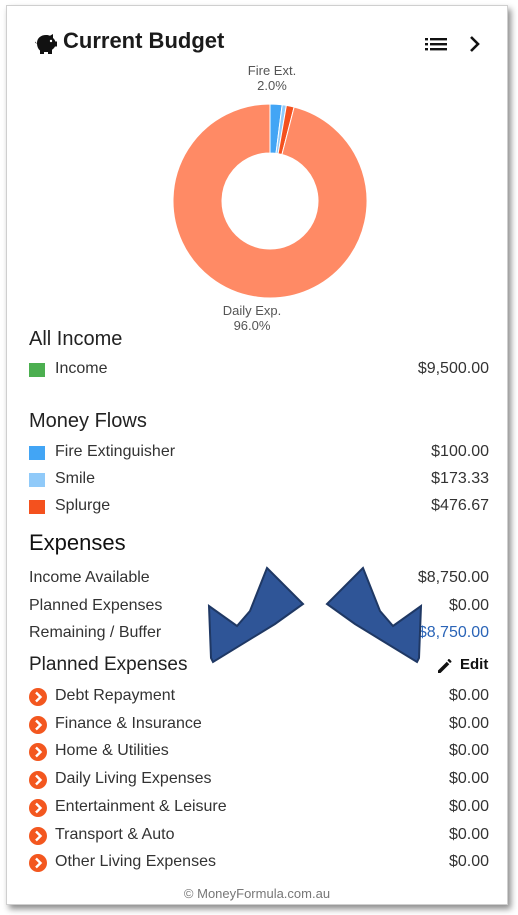 The width and height of the screenshot is (518, 915). I want to click on expense-row-planned-expenses: Planned Expenses $0.00, so click(259, 608).